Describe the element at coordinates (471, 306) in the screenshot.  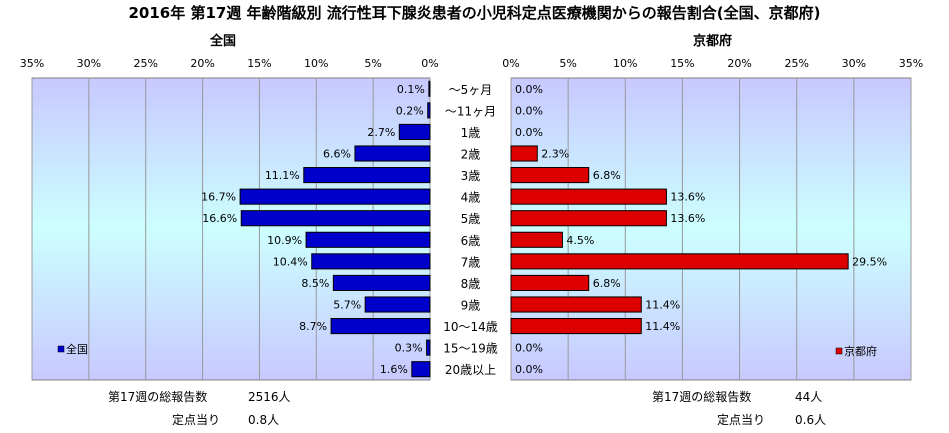
I see `category-label: 9歳` at that location.